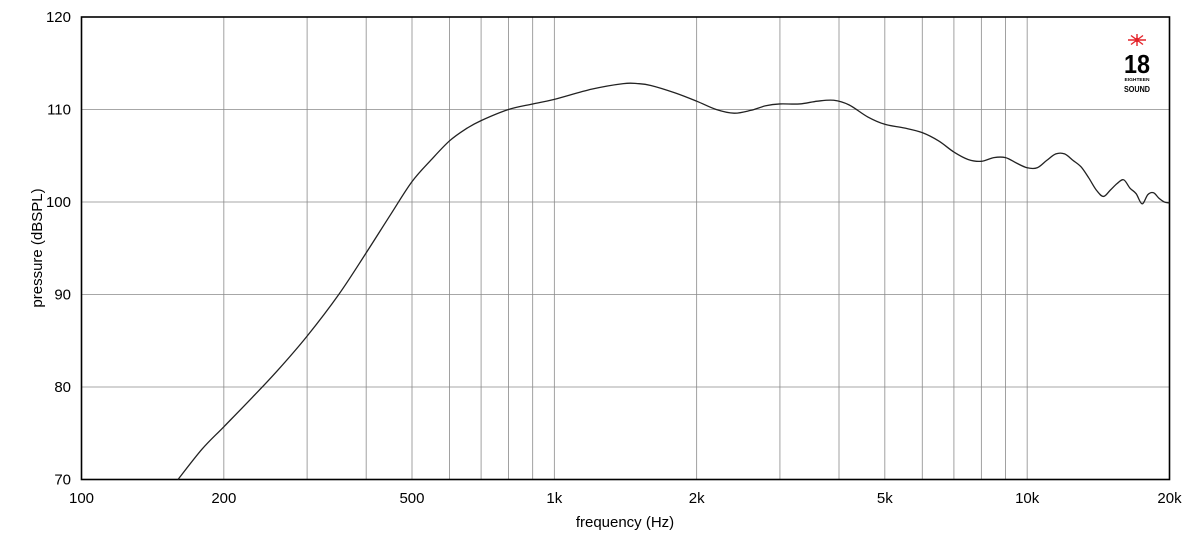 The image size is (1200, 533). I want to click on y-tick-label: 90, so click(62, 295).